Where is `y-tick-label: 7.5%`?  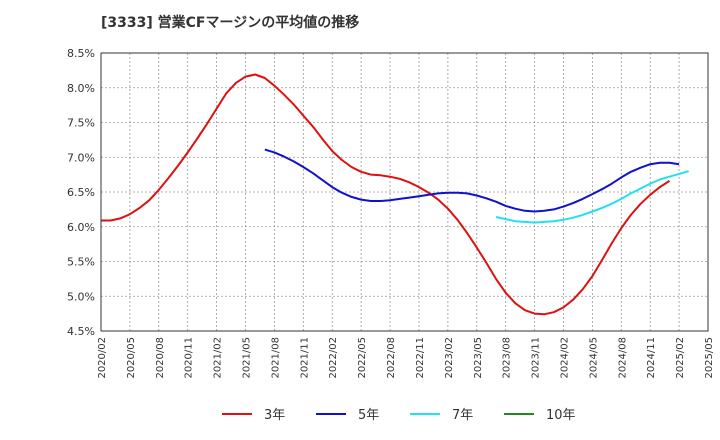 y-tick-label: 7.5% is located at coordinates (81, 123).